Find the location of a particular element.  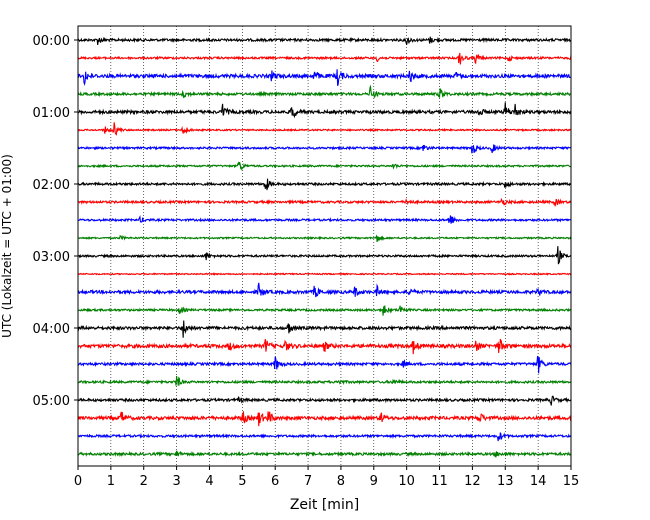

y-tick-label: 01:00 is located at coordinates (51, 113).